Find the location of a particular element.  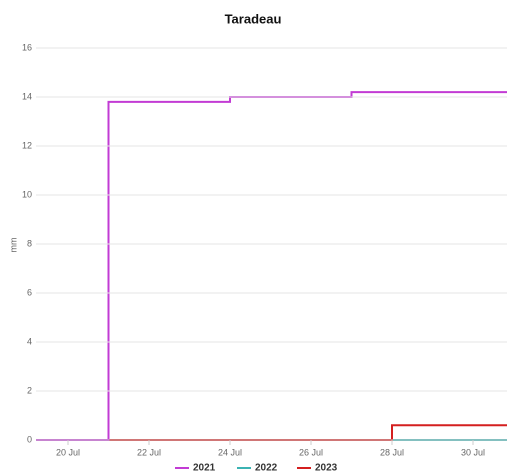

legend-label: 2021 is located at coordinates (204, 468).